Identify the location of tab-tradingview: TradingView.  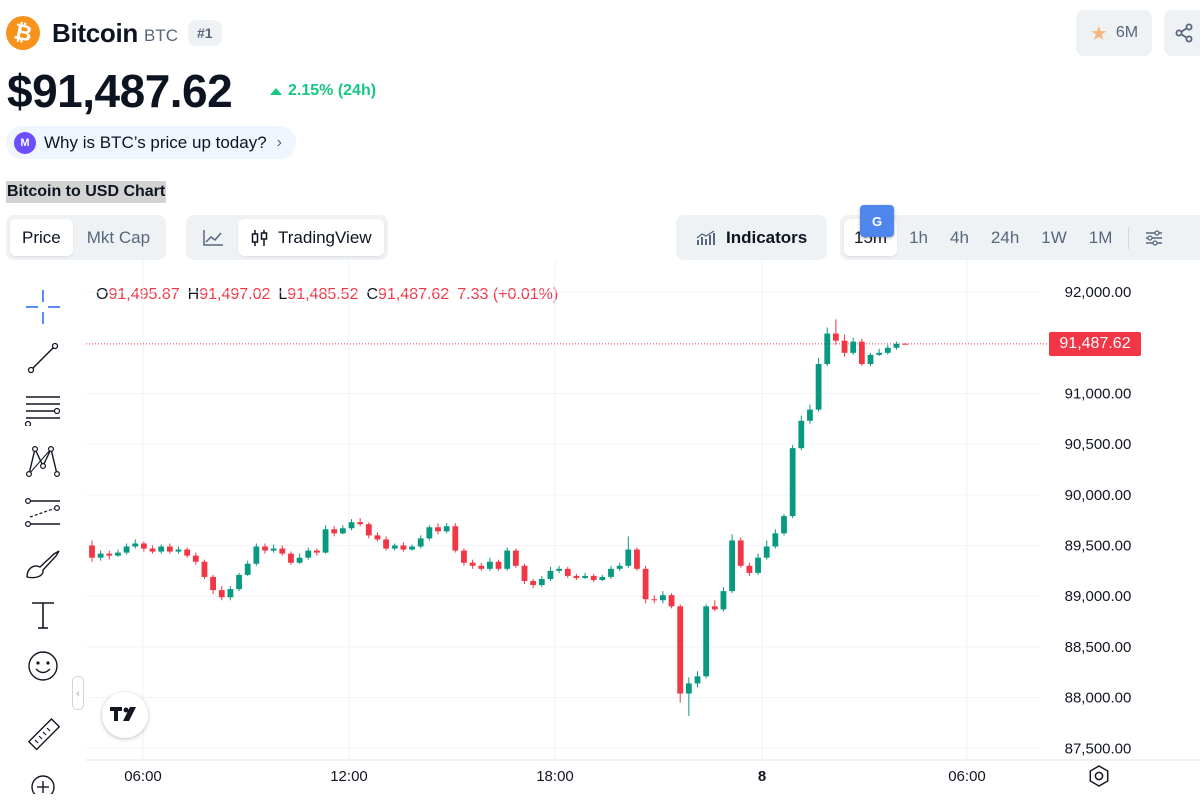
(311, 237).